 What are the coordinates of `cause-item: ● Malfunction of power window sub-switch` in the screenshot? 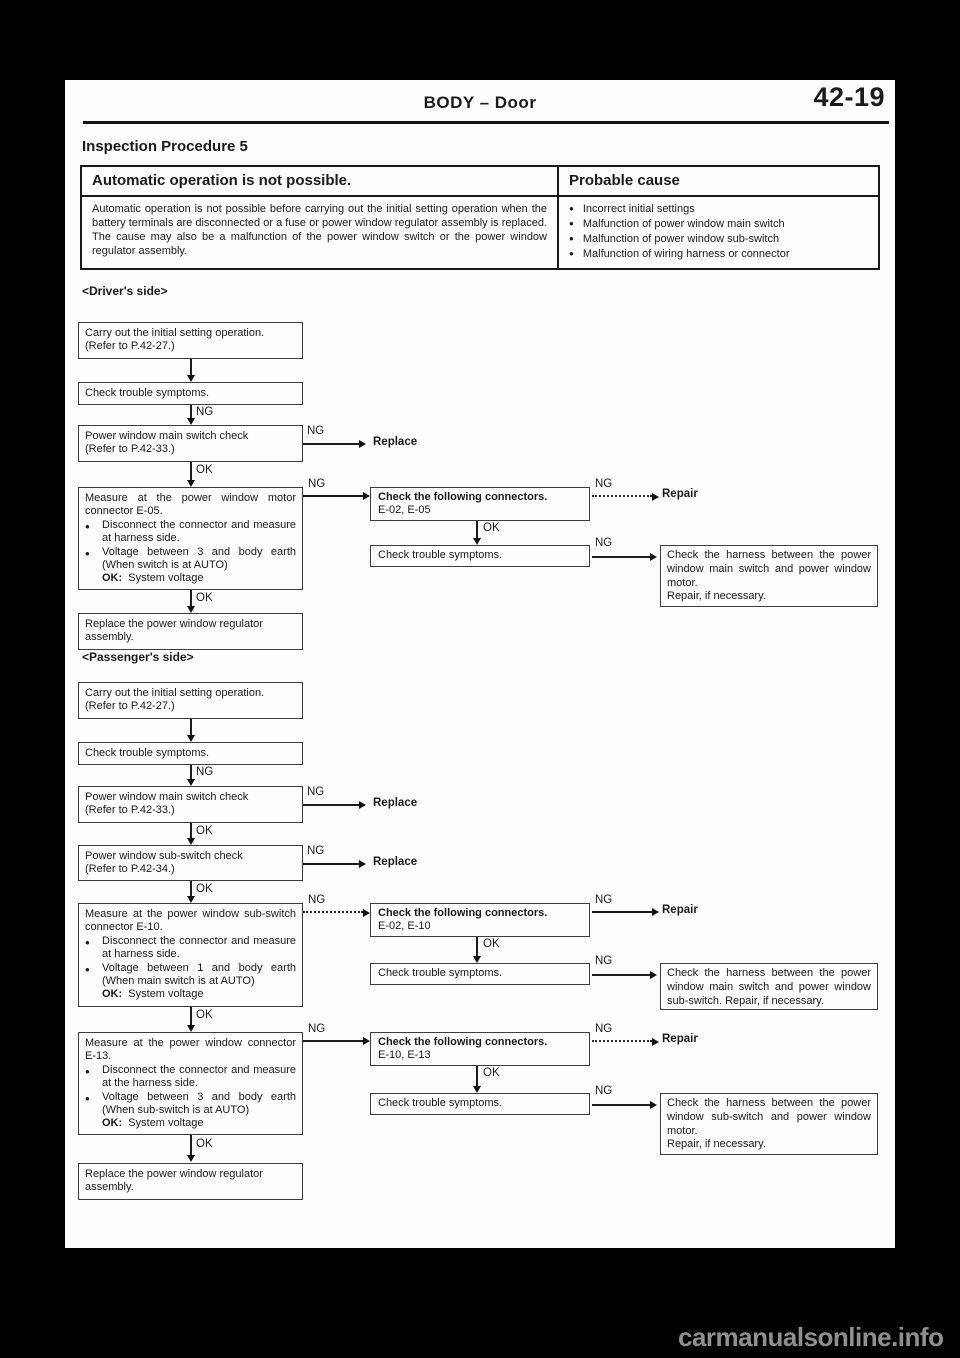 It's located at (719, 239).